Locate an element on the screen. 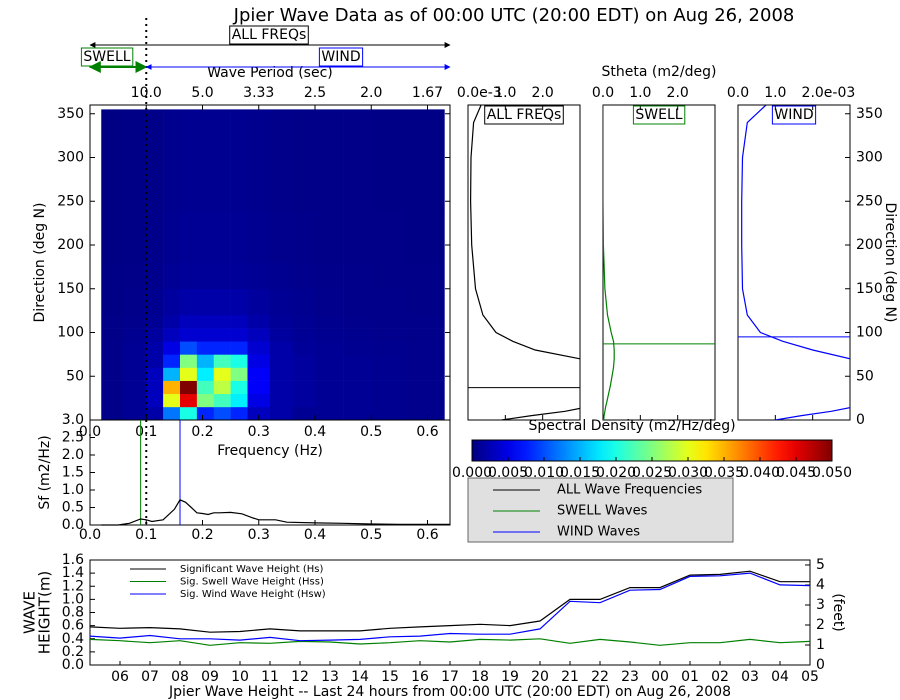  x-tick-label: 0.0 is located at coordinates (603, 93).